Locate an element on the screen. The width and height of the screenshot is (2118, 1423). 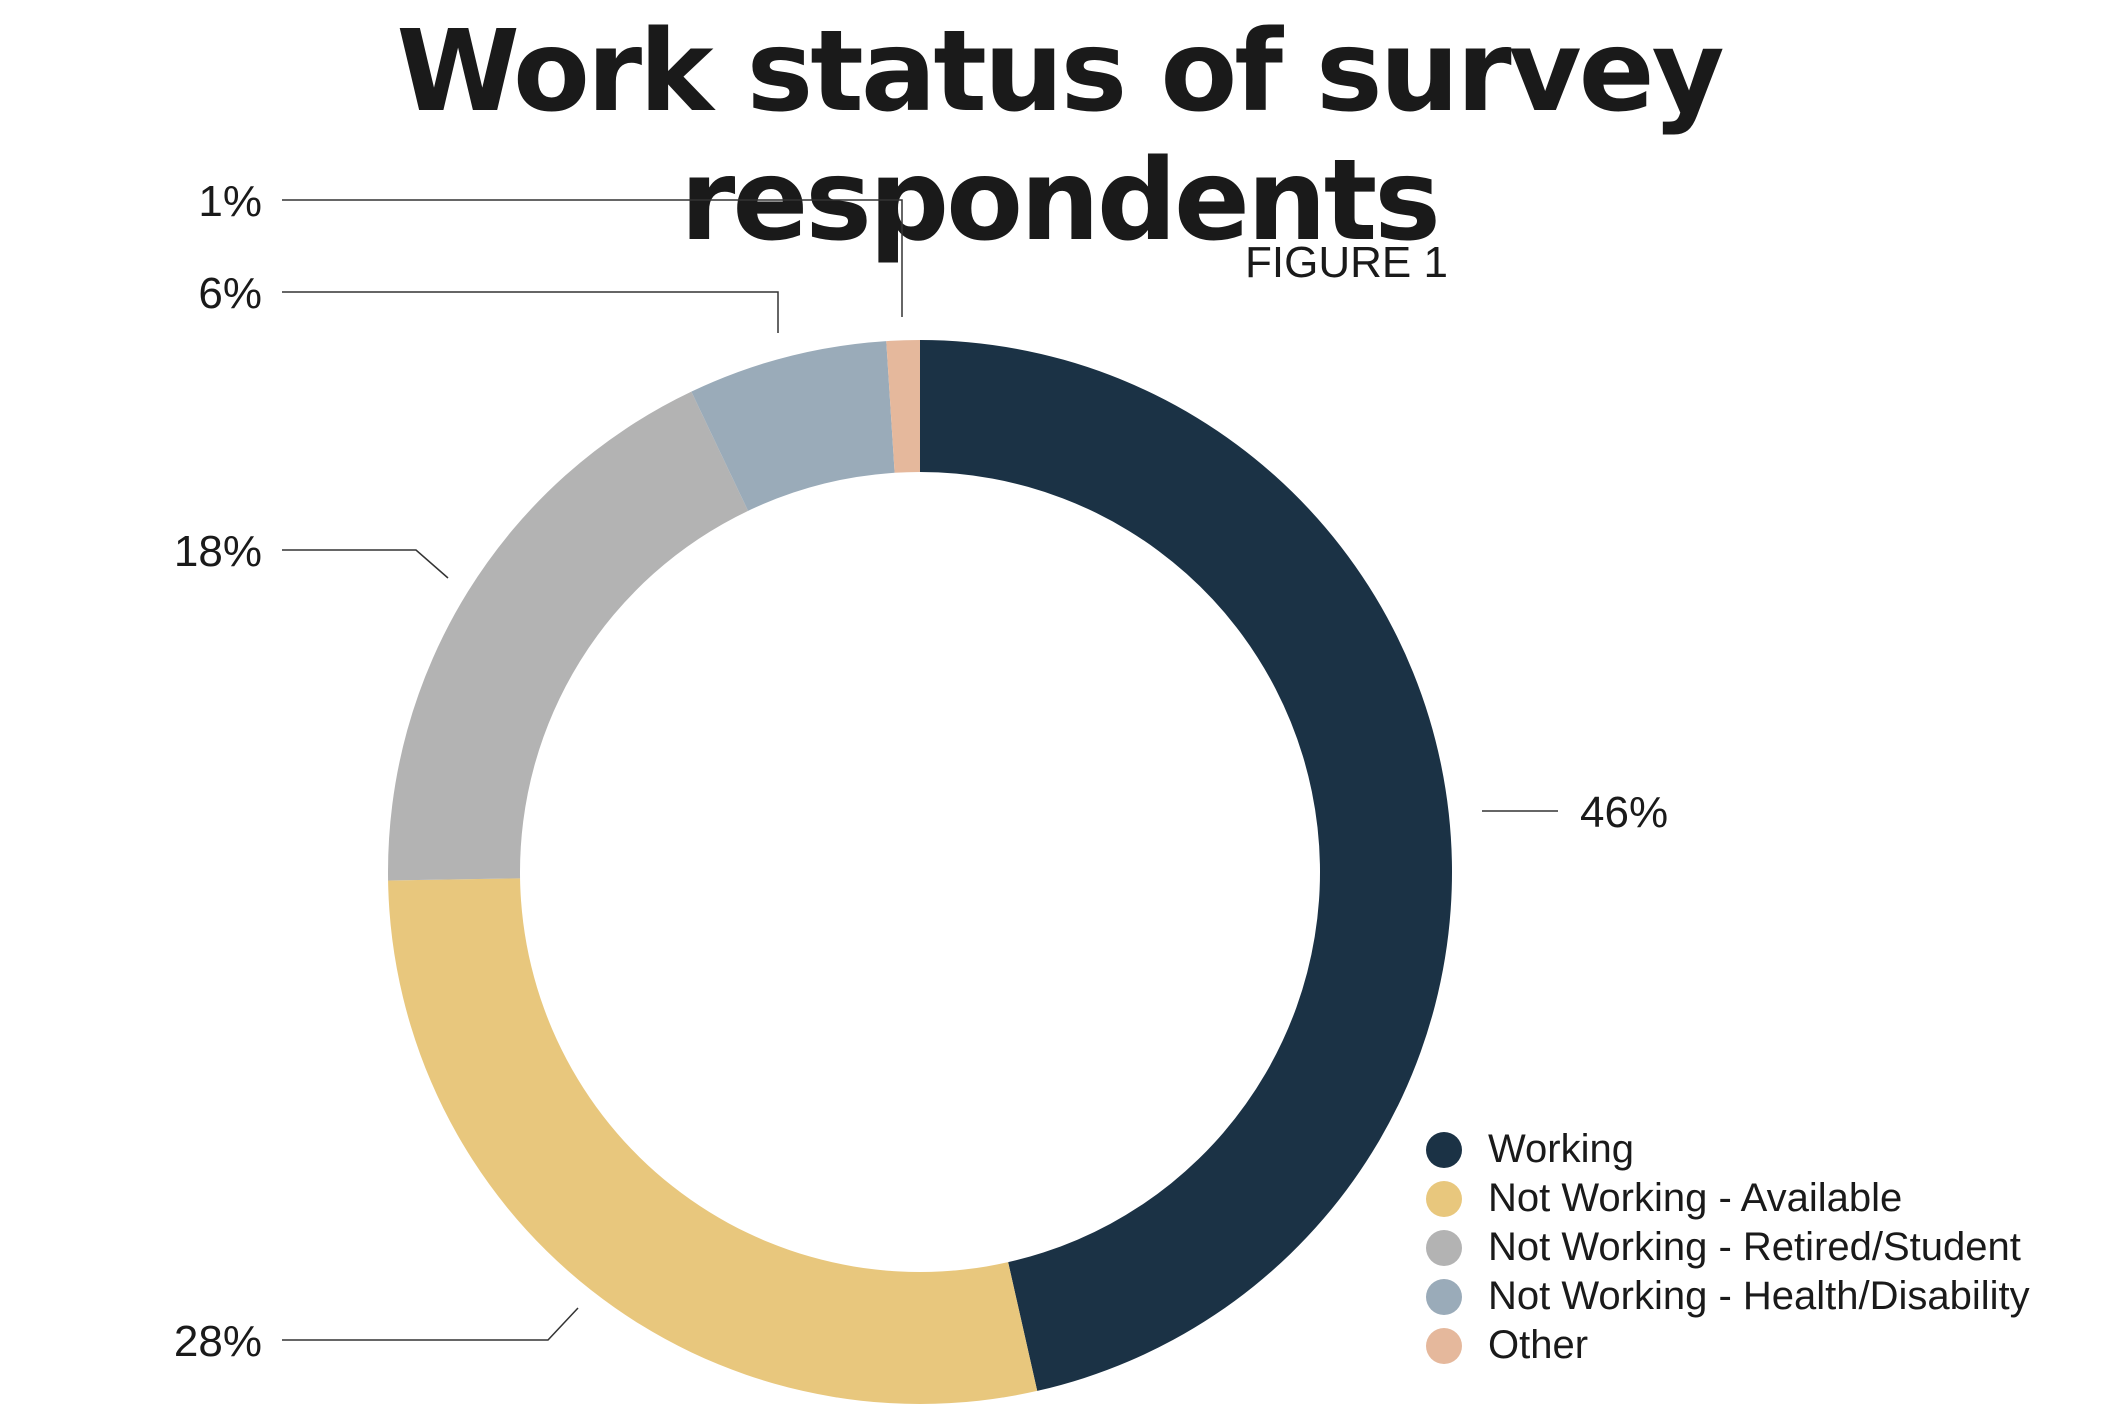
legend-item: Not Working - Health/Disability is located at coordinates (1728, 1296).